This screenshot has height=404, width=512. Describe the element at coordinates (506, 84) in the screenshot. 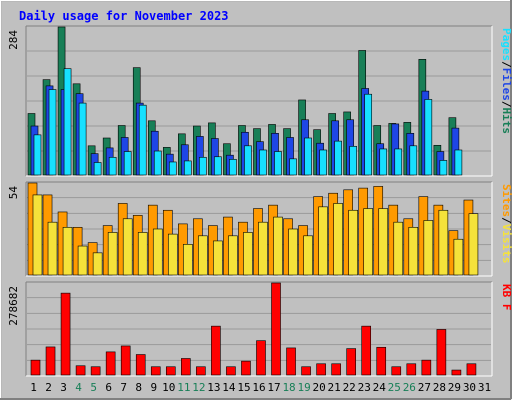

I see `series-label-files: Files` at that location.